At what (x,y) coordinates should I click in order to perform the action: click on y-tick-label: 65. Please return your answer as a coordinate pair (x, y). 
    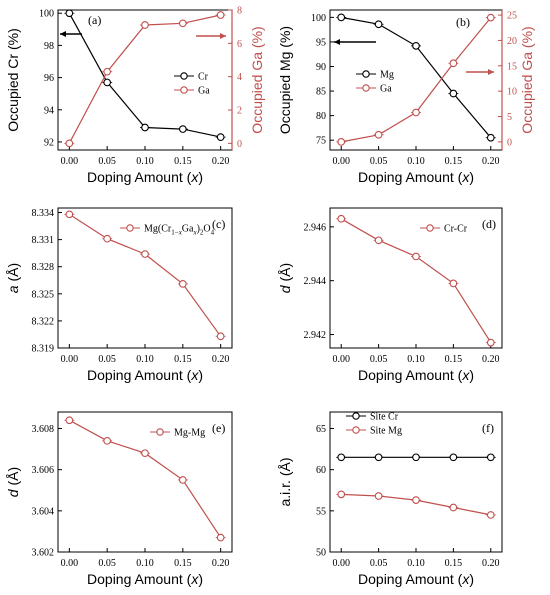
    Looking at the image, I should click on (321, 429).